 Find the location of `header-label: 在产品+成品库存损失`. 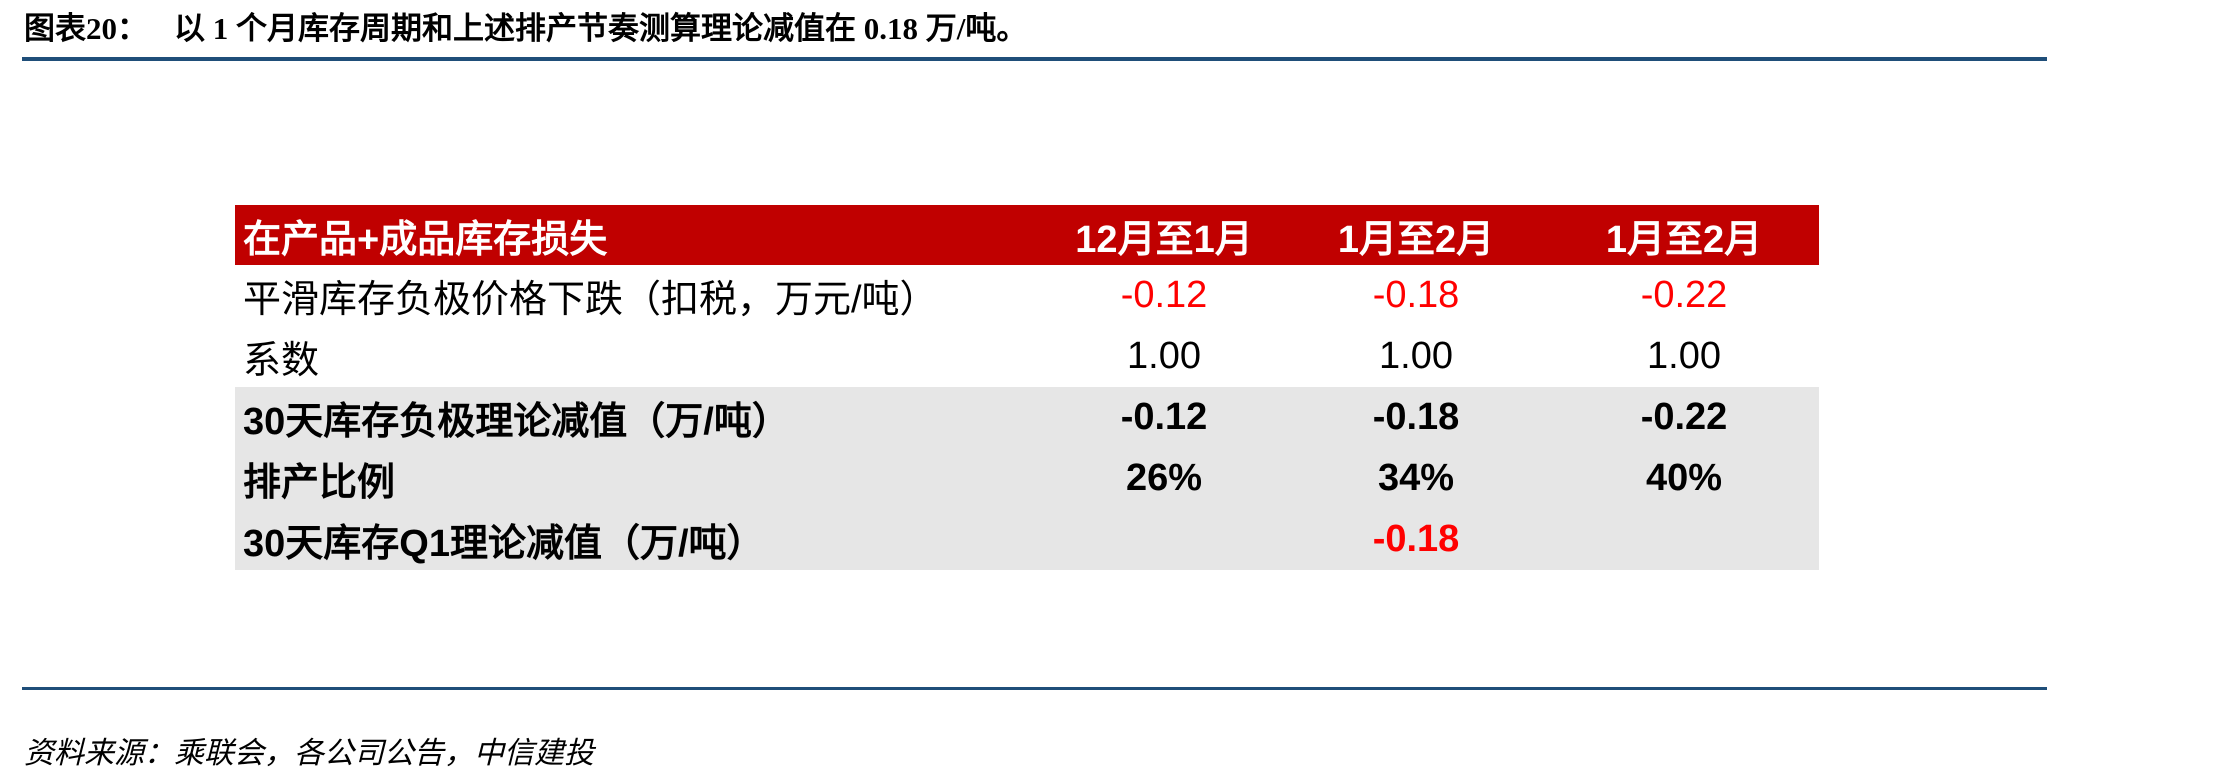

header-label: 在产品+成品库存损失 is located at coordinates (425, 239).